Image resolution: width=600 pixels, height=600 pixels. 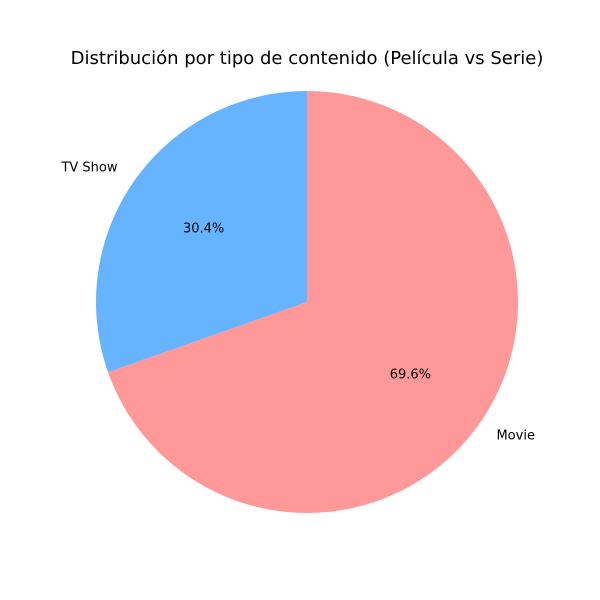 I want to click on slice-percent-movie: 69.6%, so click(x=410, y=375).